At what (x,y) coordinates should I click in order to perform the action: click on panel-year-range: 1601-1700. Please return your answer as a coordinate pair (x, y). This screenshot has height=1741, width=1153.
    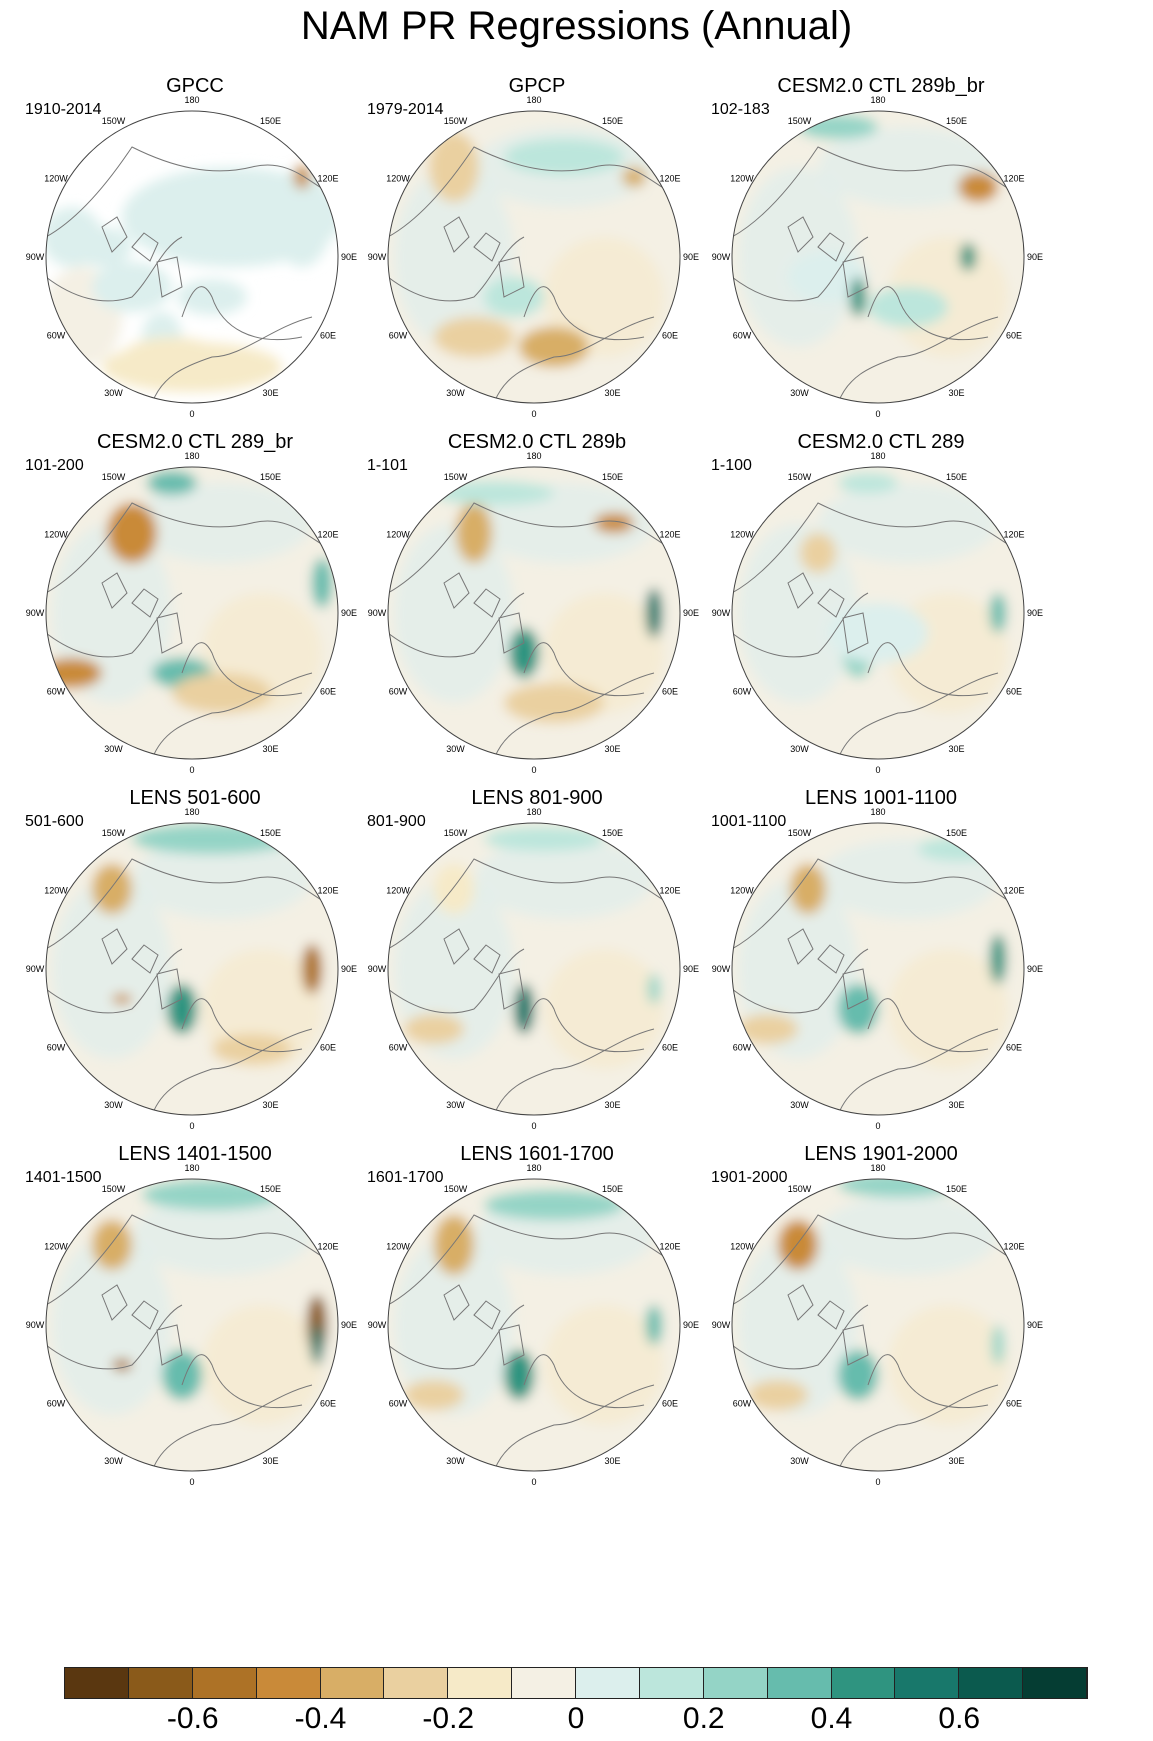
    Looking at the image, I should click on (405, 1177).